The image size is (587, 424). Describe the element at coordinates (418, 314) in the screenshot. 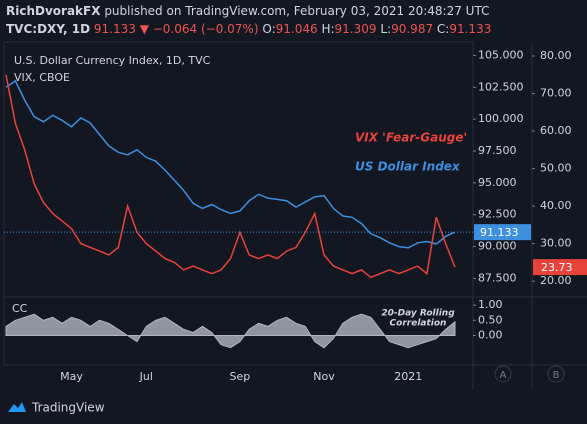

I see `annotation: 20-Day Rolling` at that location.